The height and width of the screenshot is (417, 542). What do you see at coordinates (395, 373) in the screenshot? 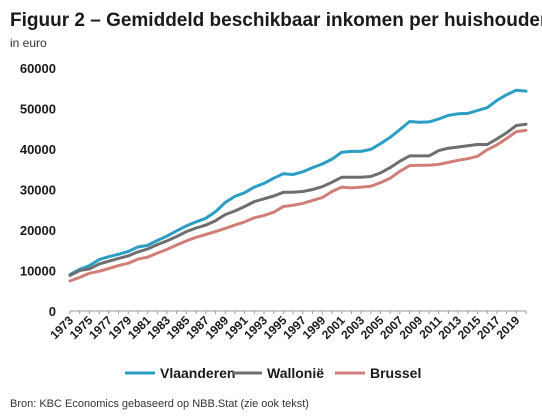
I see `legend-label-brussel: Brussel` at bounding box center [395, 373].